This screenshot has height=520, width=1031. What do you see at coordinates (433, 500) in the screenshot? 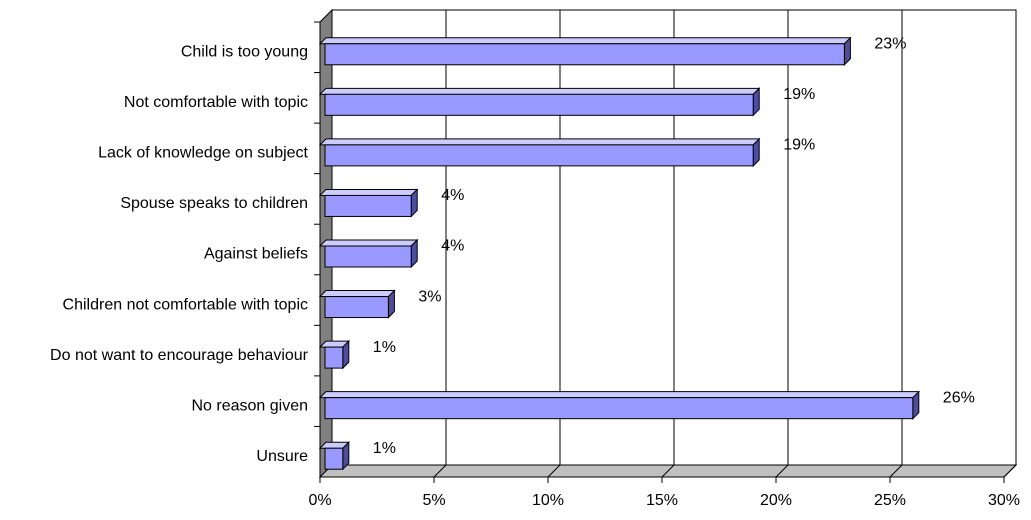
I see `x-tick-label: 5%` at bounding box center [433, 500].